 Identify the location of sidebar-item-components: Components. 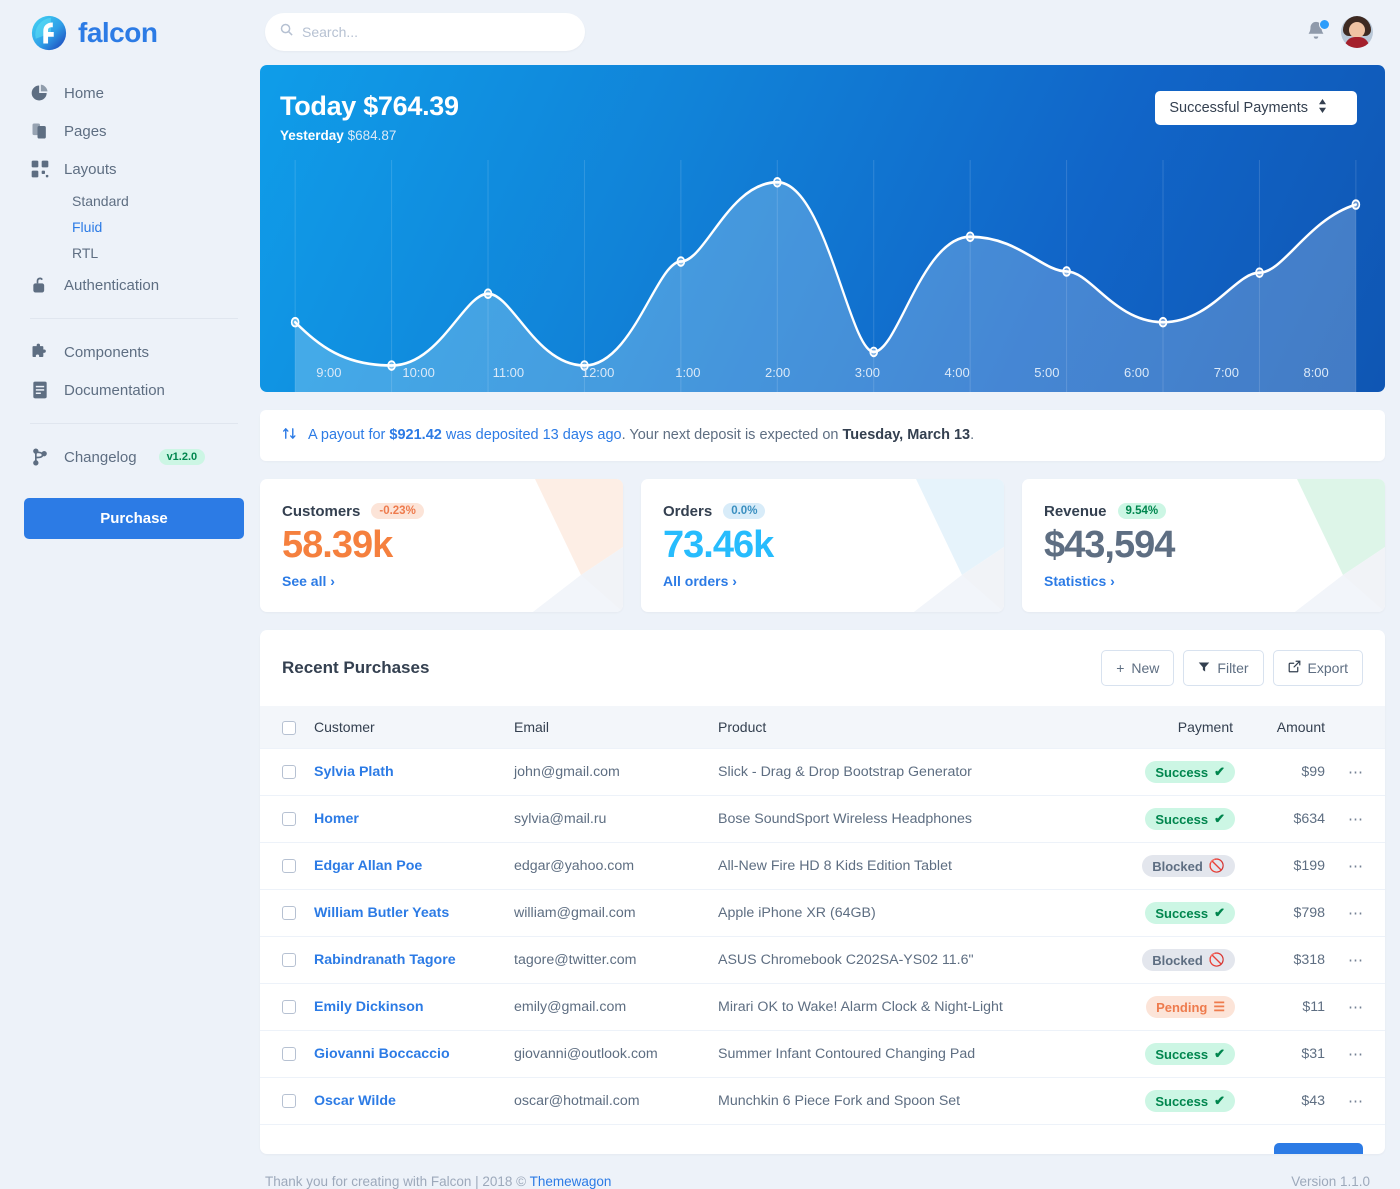
(134, 352).